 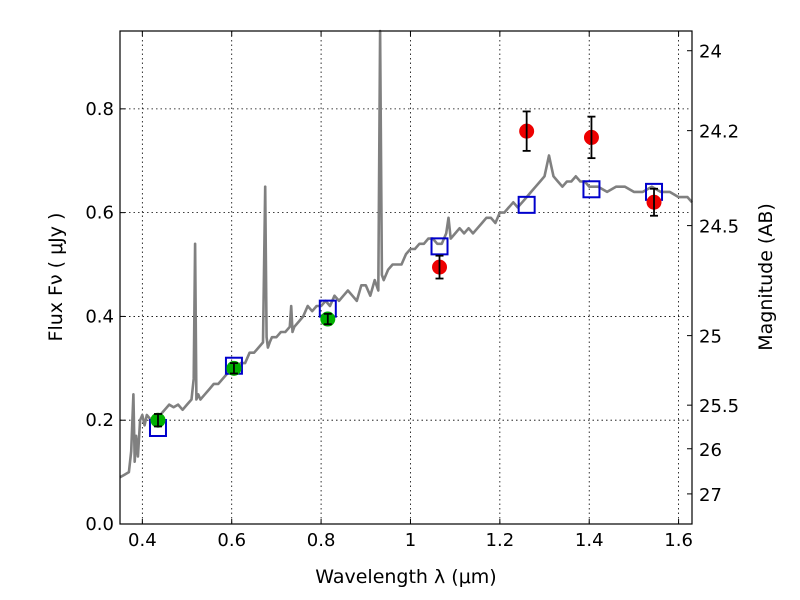 What do you see at coordinates (719, 227) in the screenshot?
I see `magnitude-tick-label: 24.5` at bounding box center [719, 227].